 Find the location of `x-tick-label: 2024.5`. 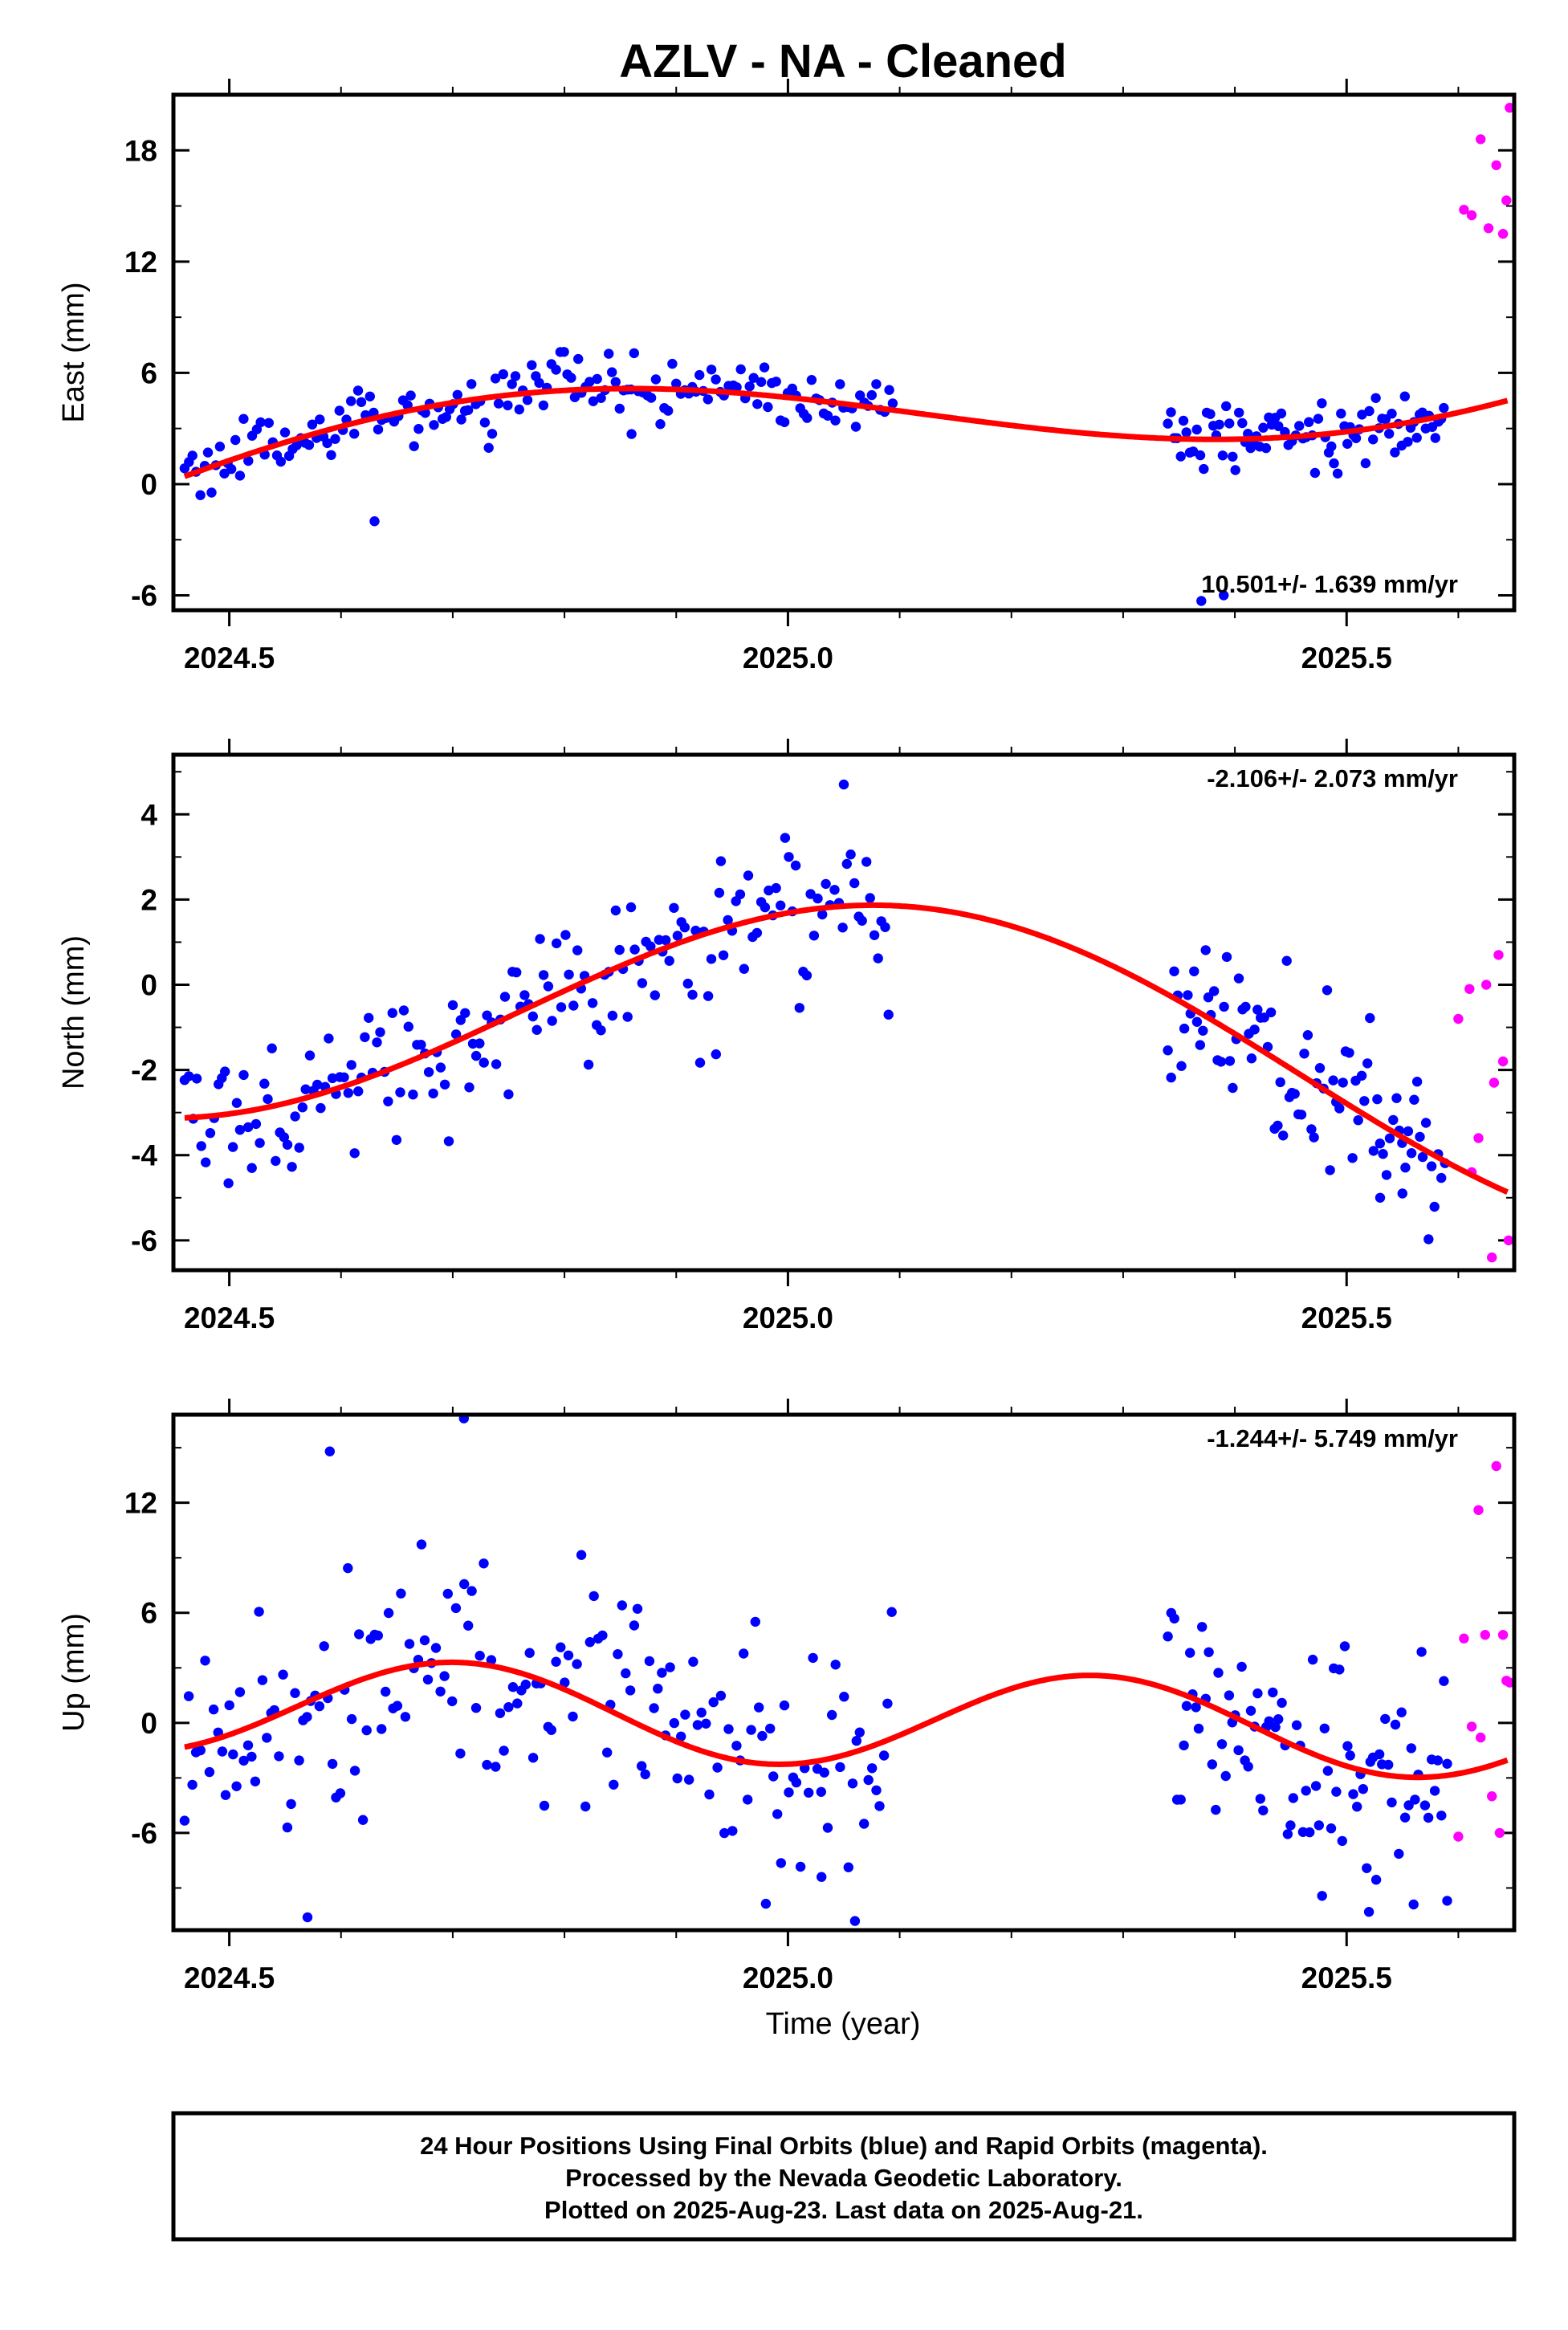

x-tick-label: 2024.5 is located at coordinates (229, 1977).